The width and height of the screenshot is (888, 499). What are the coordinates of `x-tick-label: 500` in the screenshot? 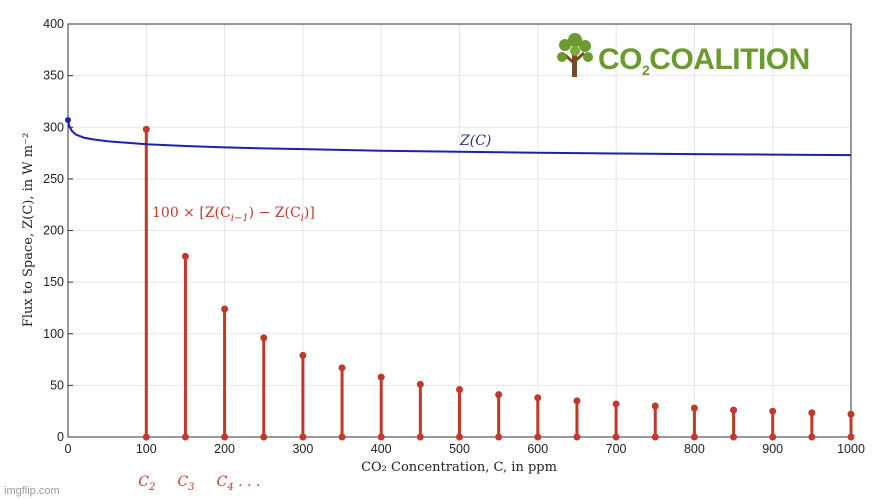 It's located at (459, 449).